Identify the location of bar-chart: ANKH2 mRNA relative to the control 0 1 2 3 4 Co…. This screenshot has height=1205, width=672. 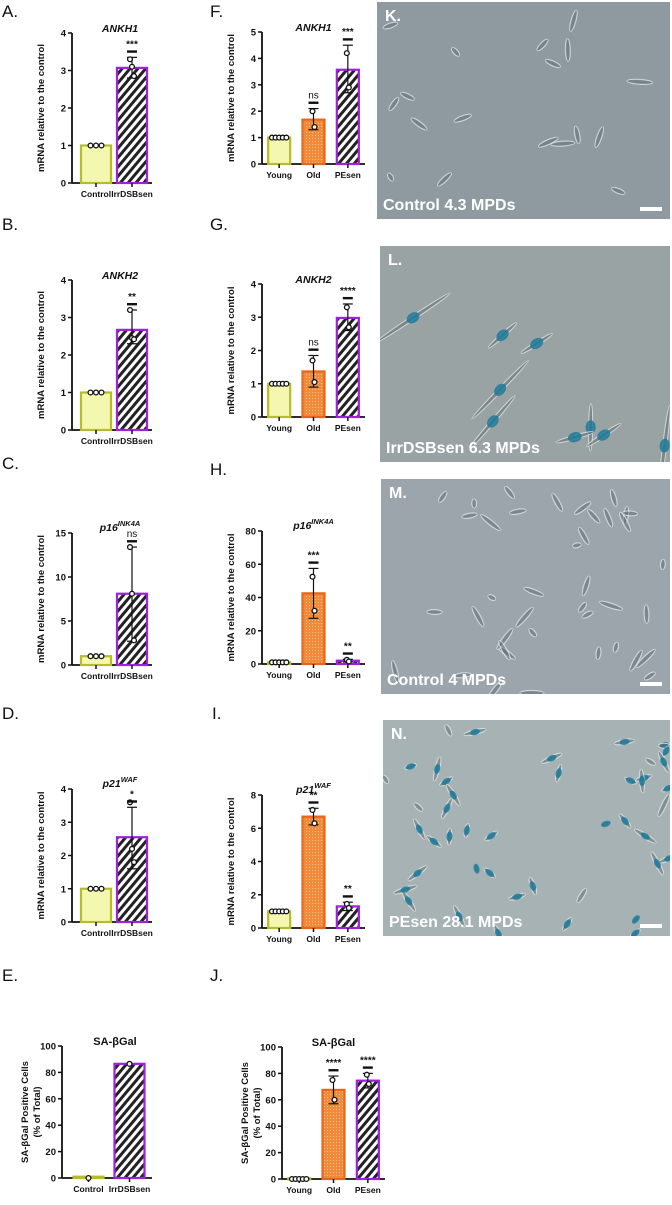
(94, 358).